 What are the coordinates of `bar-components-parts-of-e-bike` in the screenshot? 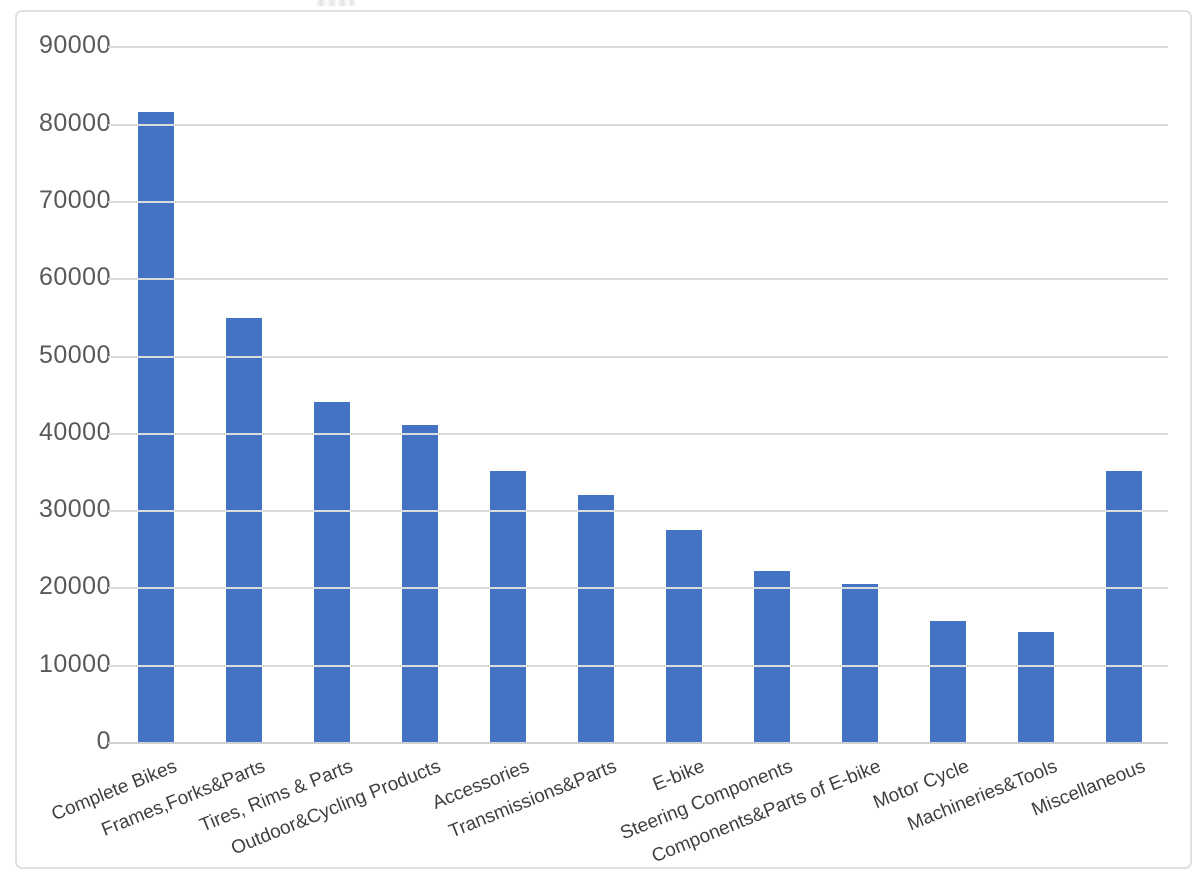 It's located at (860, 663).